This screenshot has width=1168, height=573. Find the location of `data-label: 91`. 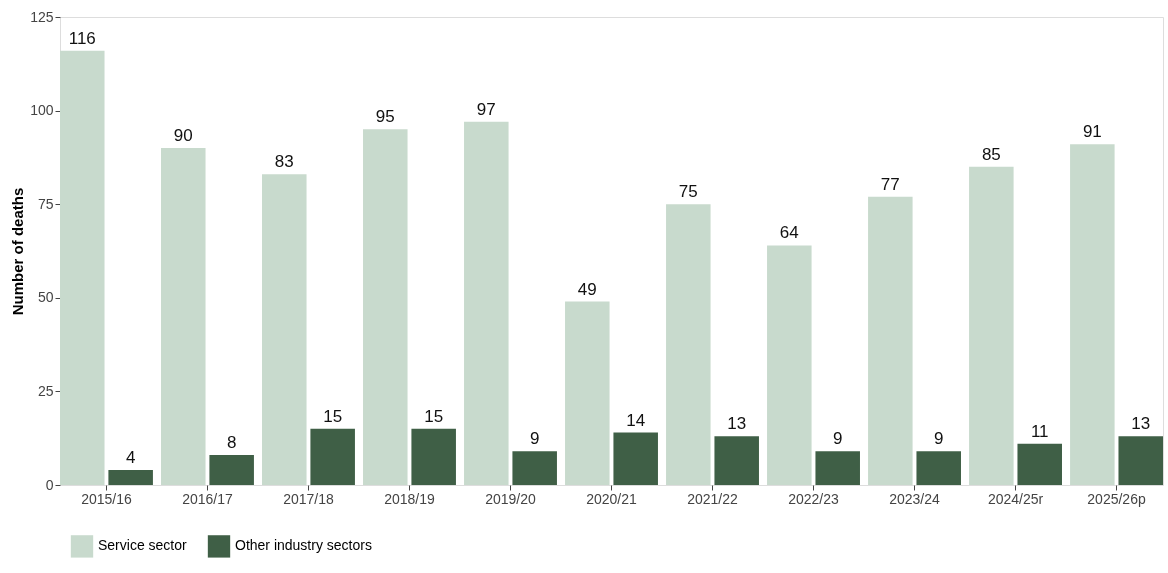

data-label: 91 is located at coordinates (1092, 132).